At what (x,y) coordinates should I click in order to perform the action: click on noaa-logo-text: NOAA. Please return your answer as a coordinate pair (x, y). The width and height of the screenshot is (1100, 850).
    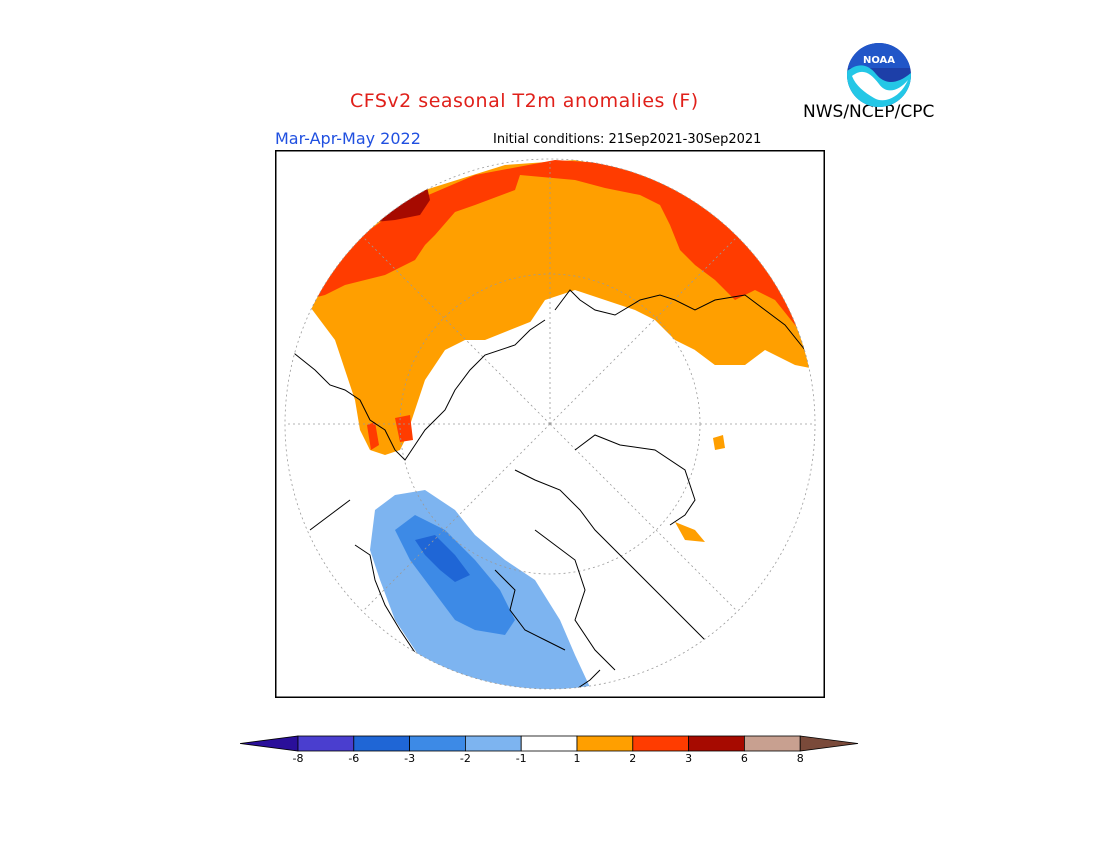
    Looking at the image, I should click on (879, 60).